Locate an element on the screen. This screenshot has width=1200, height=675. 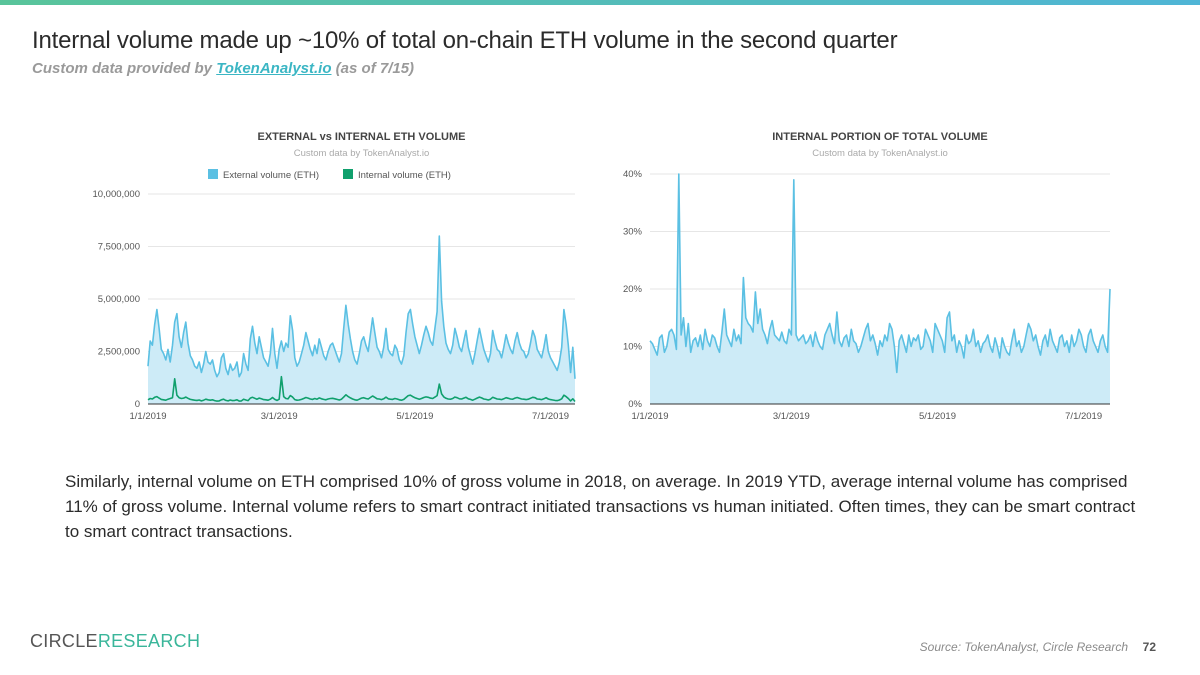
subtitle-suffix: (as of 7/15) is located at coordinates (373, 68).